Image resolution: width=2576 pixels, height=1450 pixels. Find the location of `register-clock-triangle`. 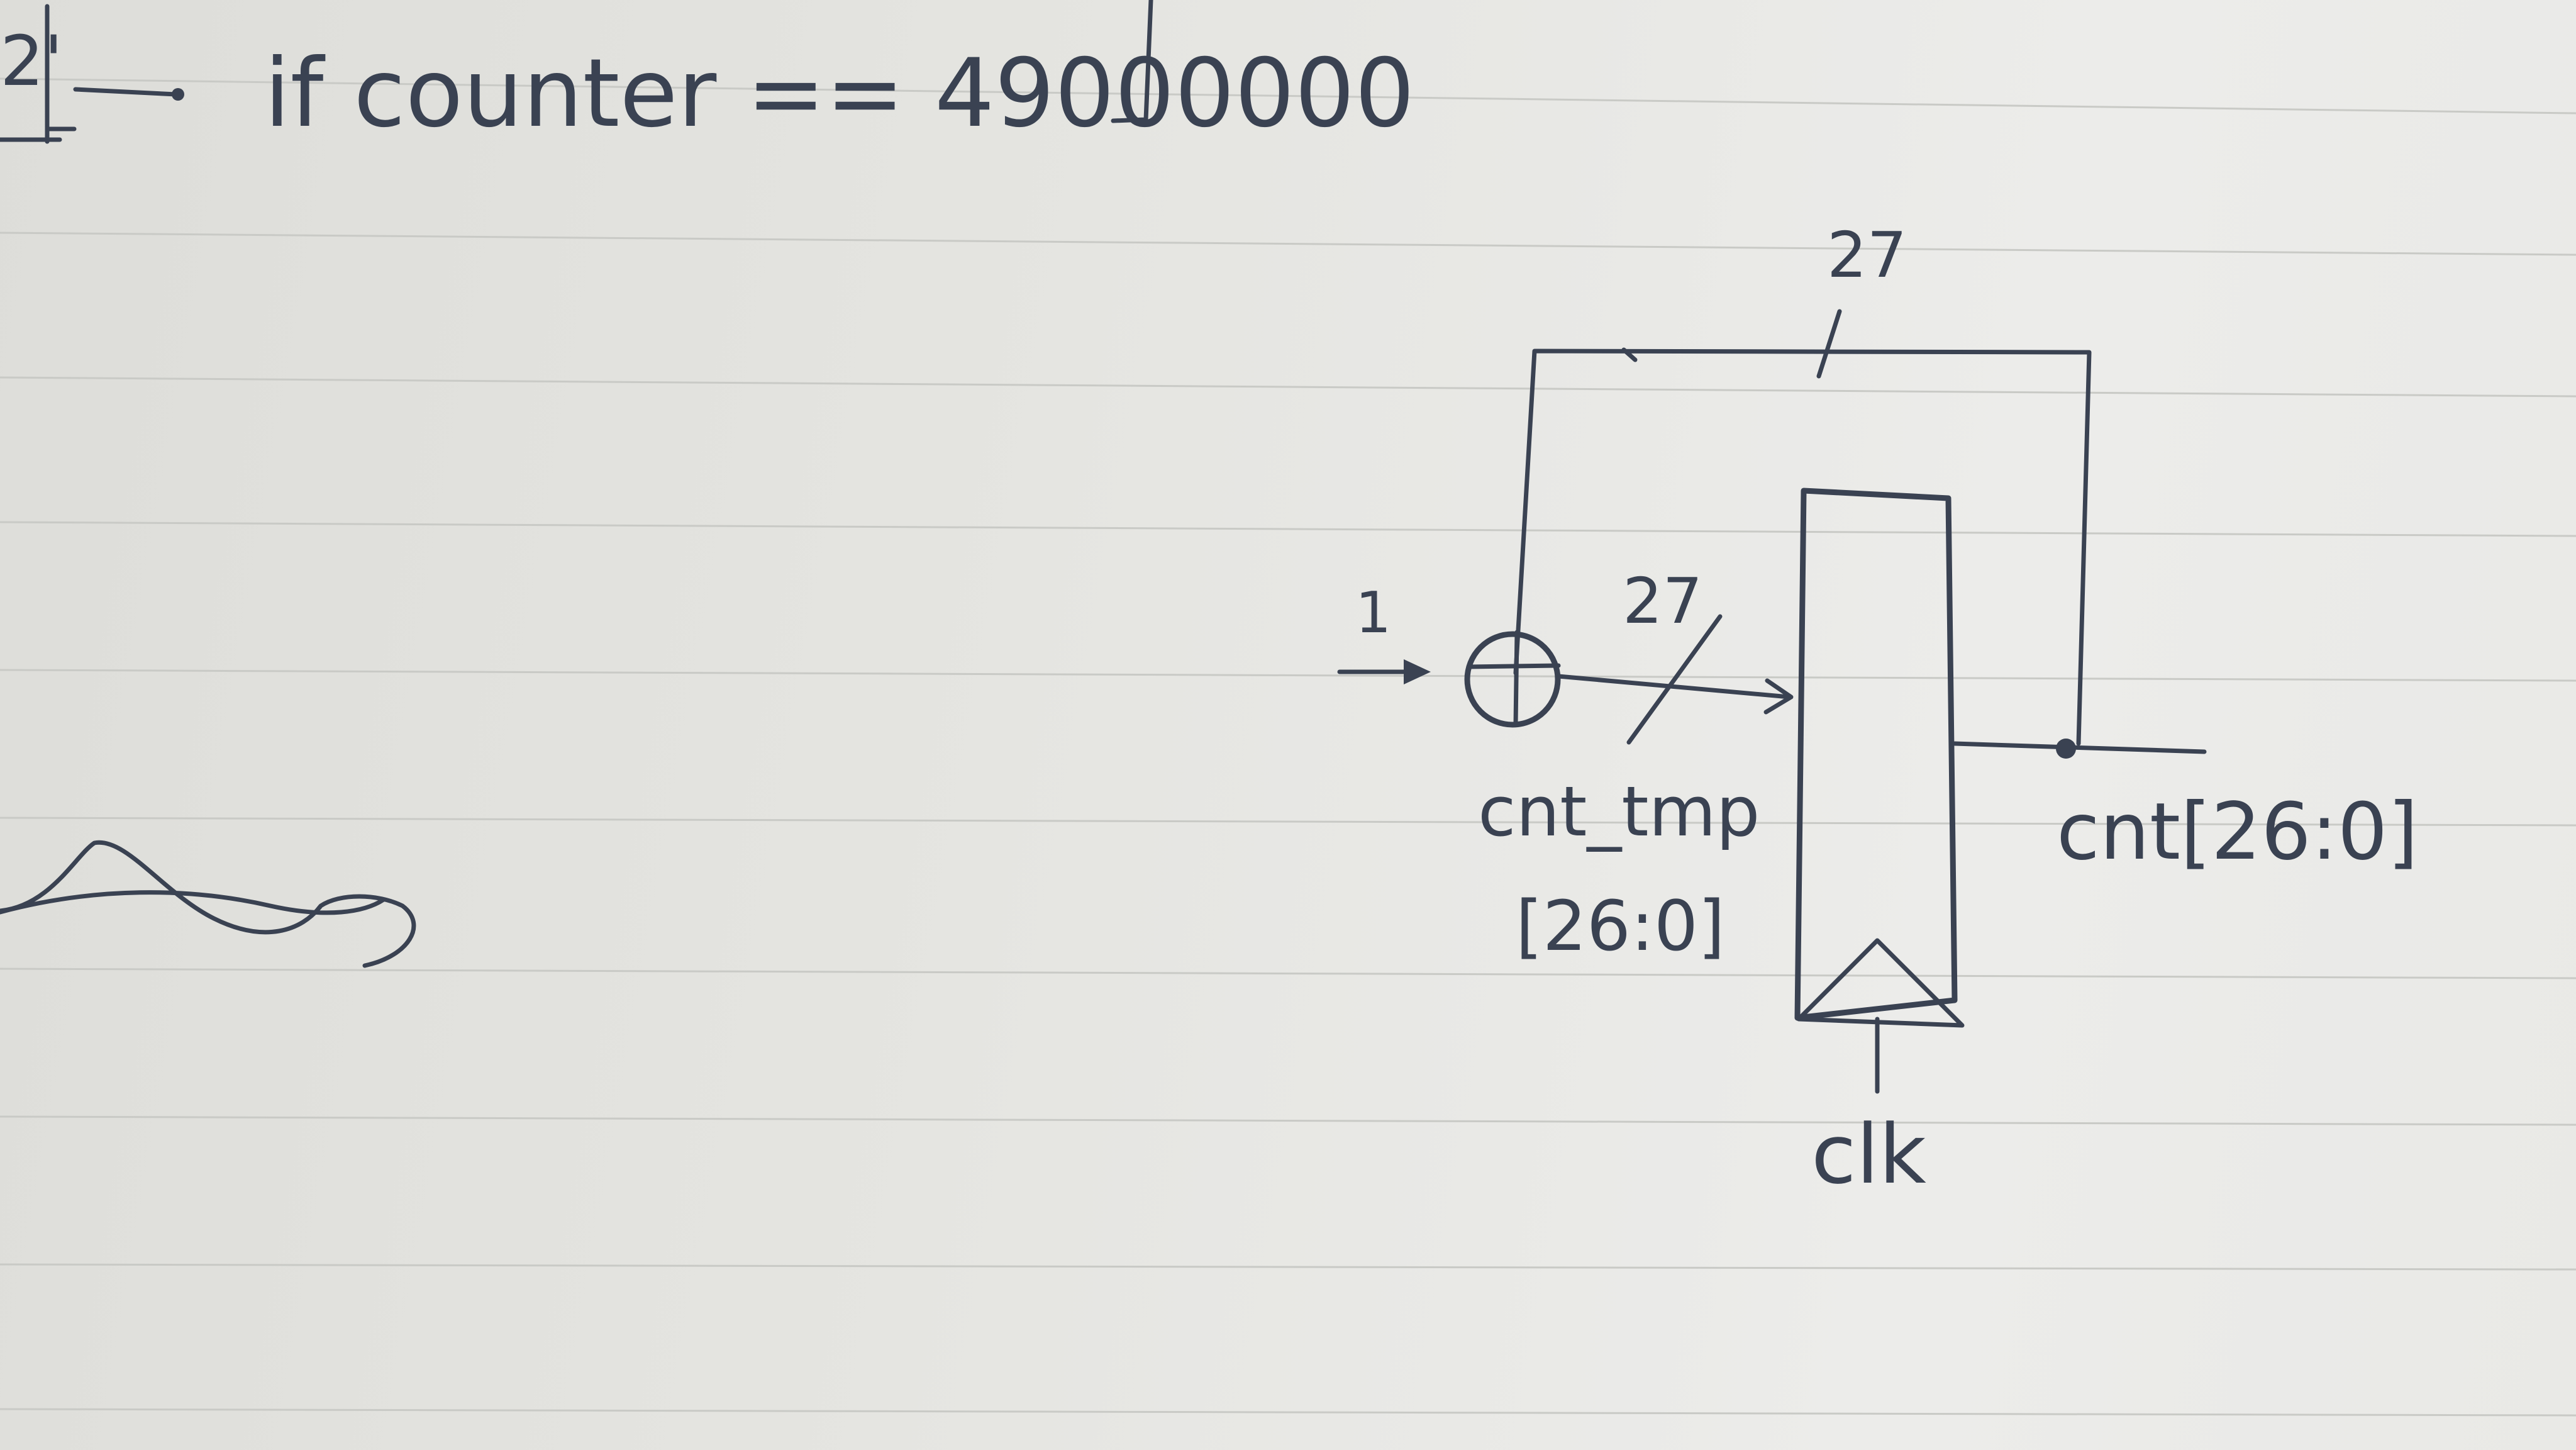

register-clock-triangle is located at coordinates (1880, 983).